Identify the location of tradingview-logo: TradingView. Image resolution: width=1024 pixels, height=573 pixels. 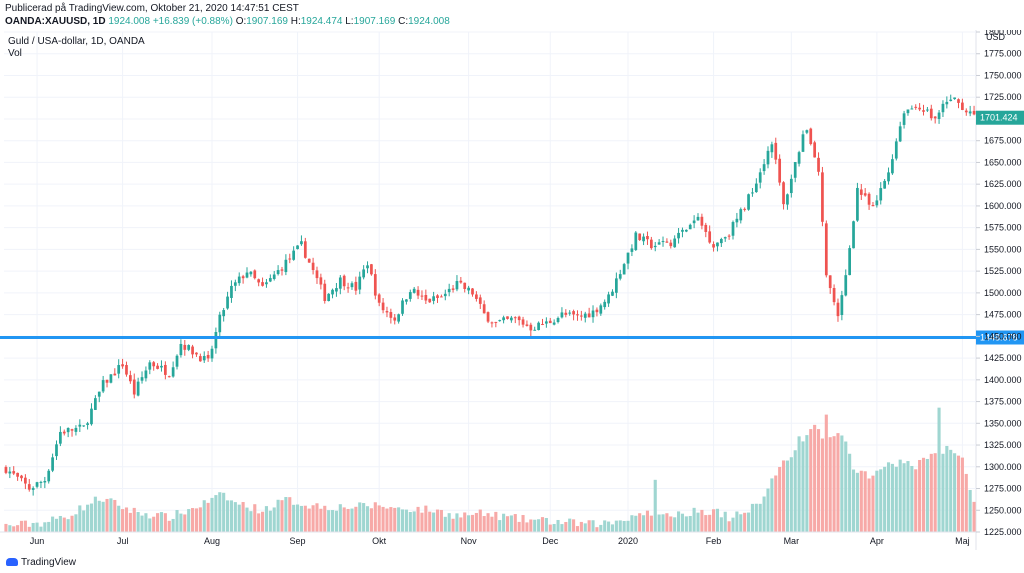
(41, 562).